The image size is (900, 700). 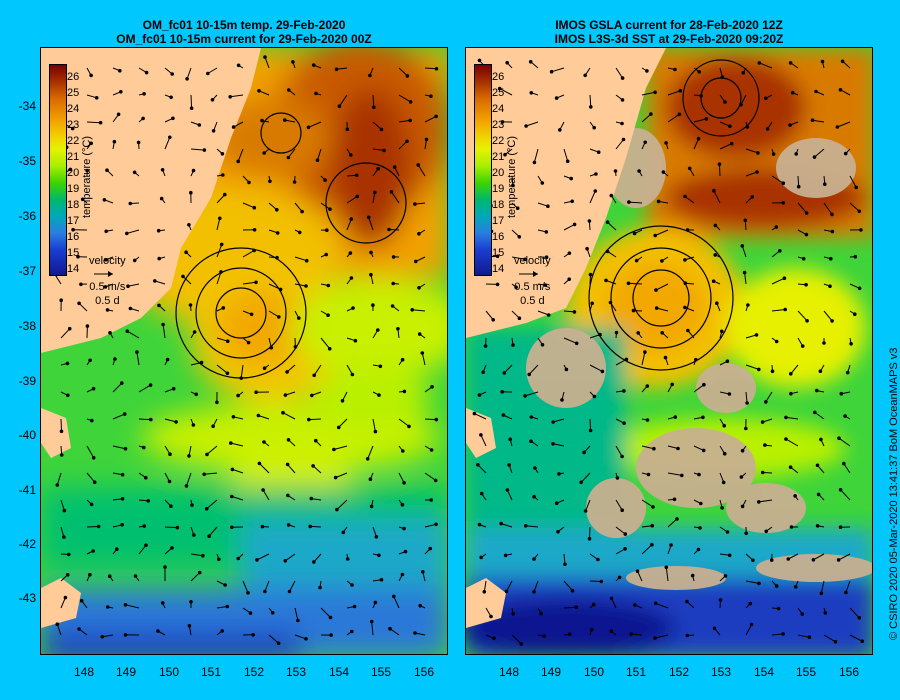 What do you see at coordinates (73, 237) in the screenshot?
I see `cbar-tick: 16` at bounding box center [73, 237].